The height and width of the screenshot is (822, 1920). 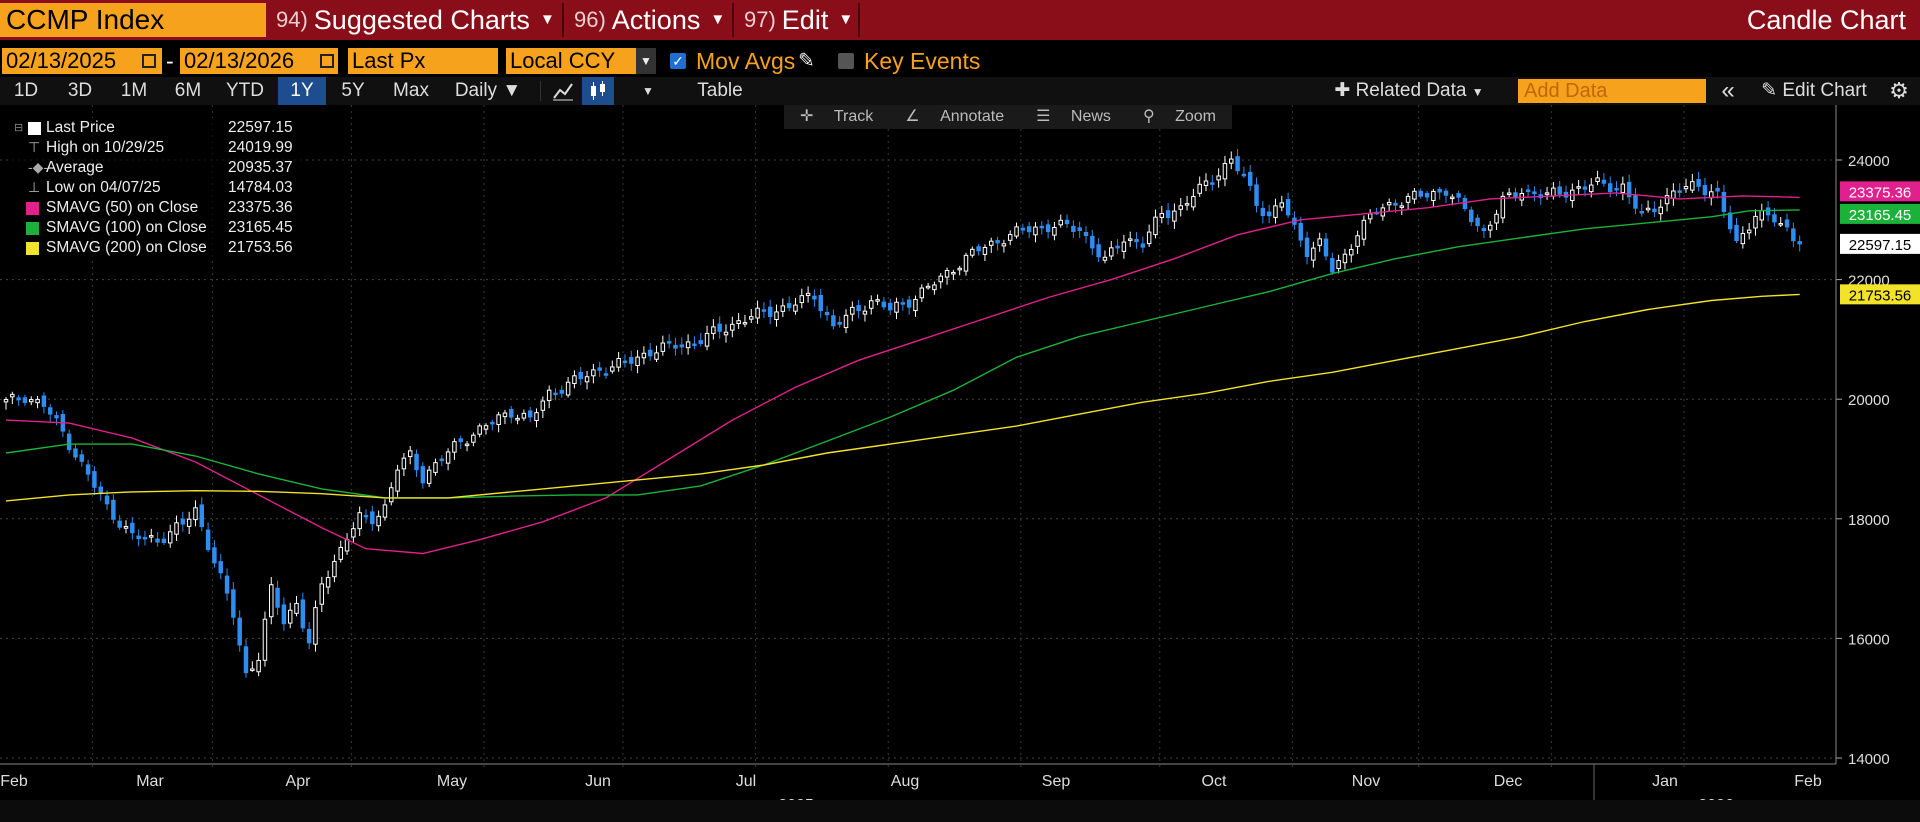 I want to click on period-3d: 3D, so click(x=80, y=90).